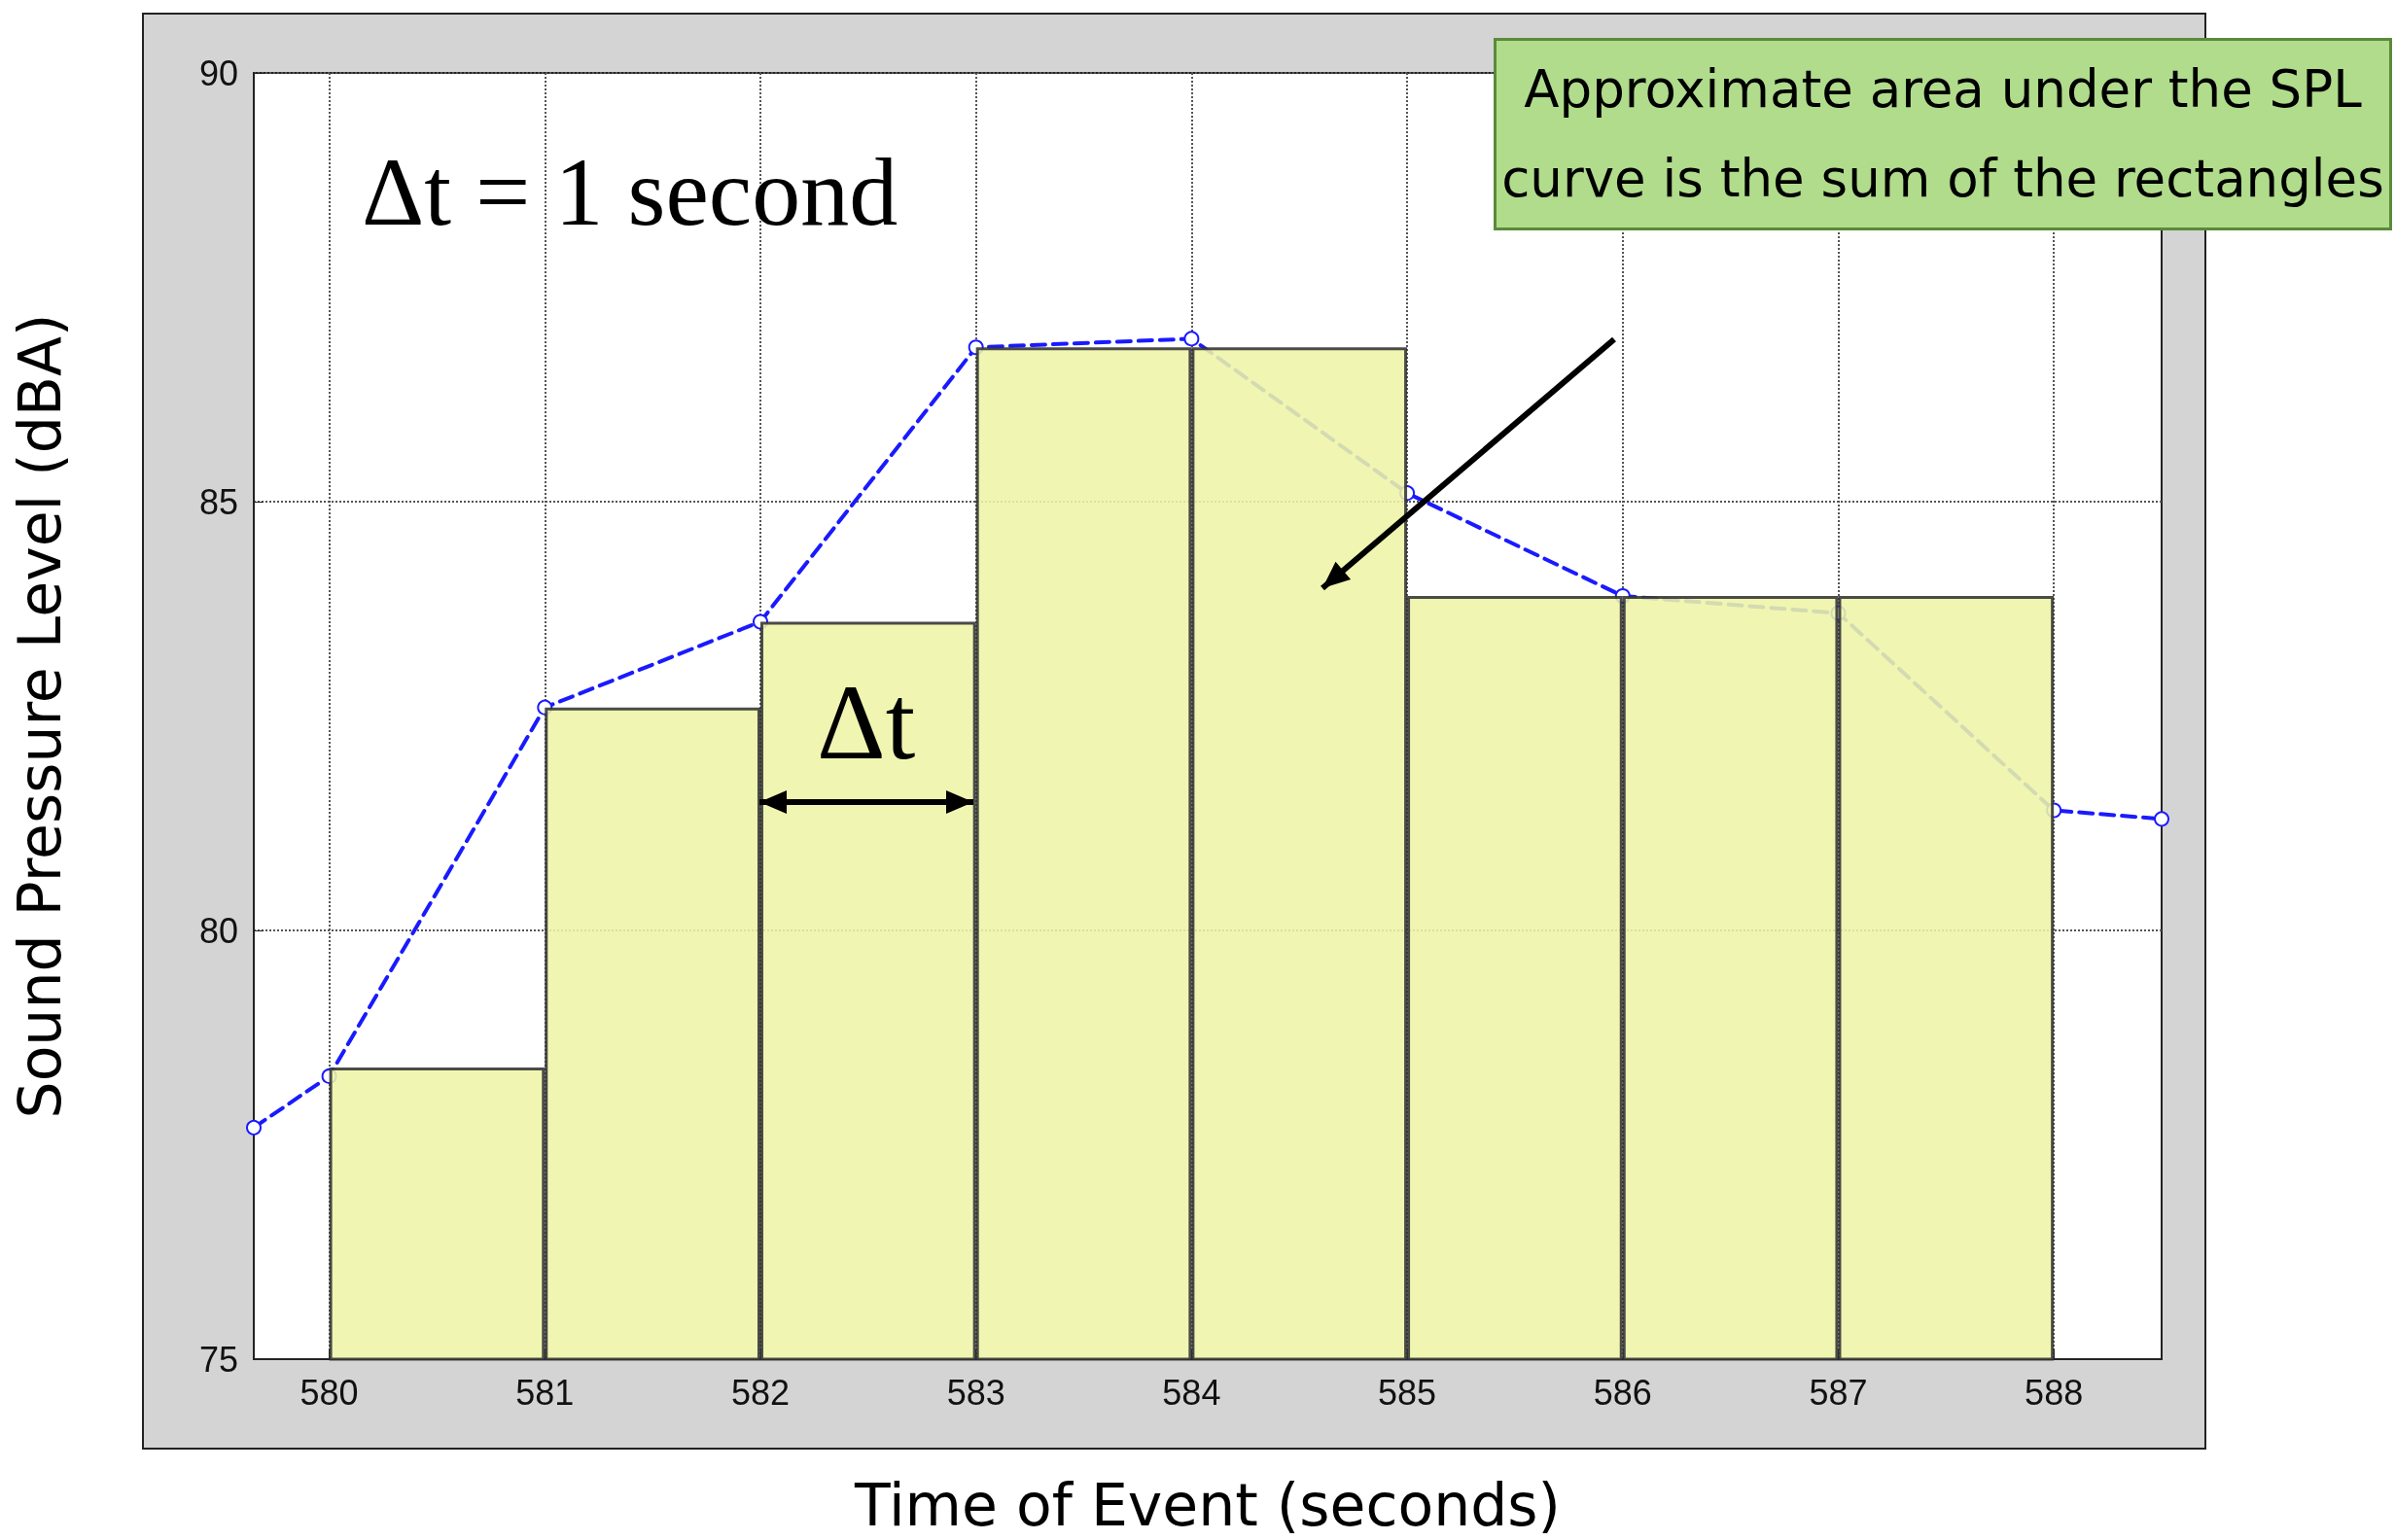 The width and height of the screenshot is (2395, 1540). What do you see at coordinates (329, 1392) in the screenshot?
I see `x-tick-label: 580` at bounding box center [329, 1392].